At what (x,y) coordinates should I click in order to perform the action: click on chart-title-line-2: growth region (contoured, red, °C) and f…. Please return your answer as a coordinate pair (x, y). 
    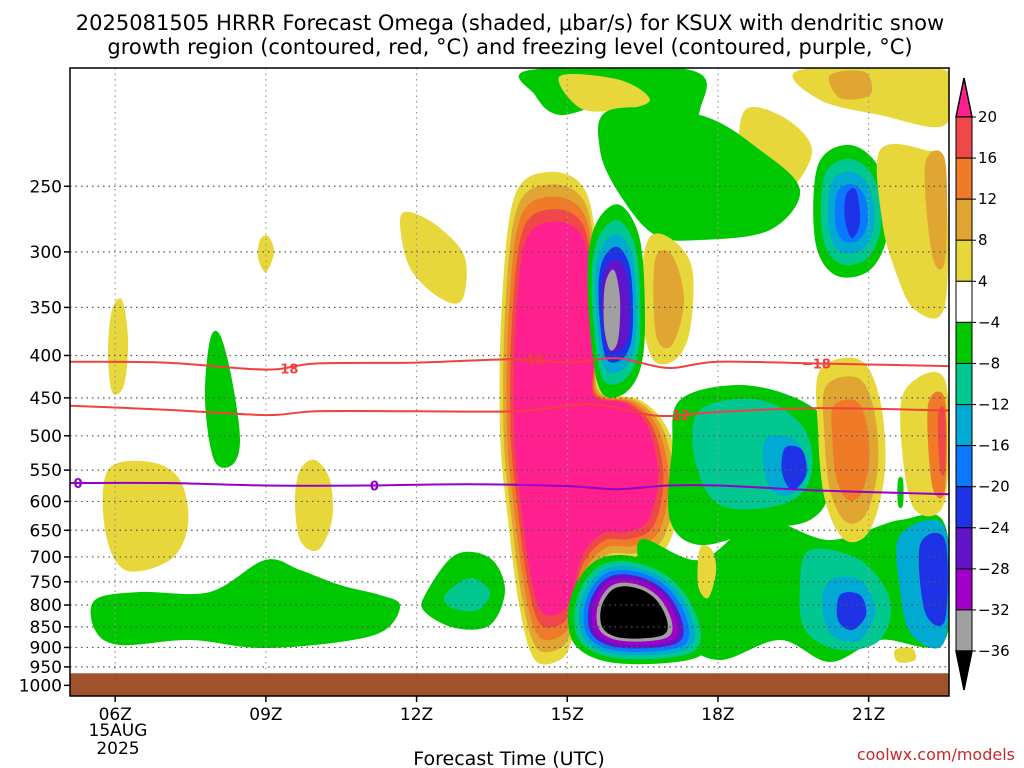
    Looking at the image, I should click on (509, 47).